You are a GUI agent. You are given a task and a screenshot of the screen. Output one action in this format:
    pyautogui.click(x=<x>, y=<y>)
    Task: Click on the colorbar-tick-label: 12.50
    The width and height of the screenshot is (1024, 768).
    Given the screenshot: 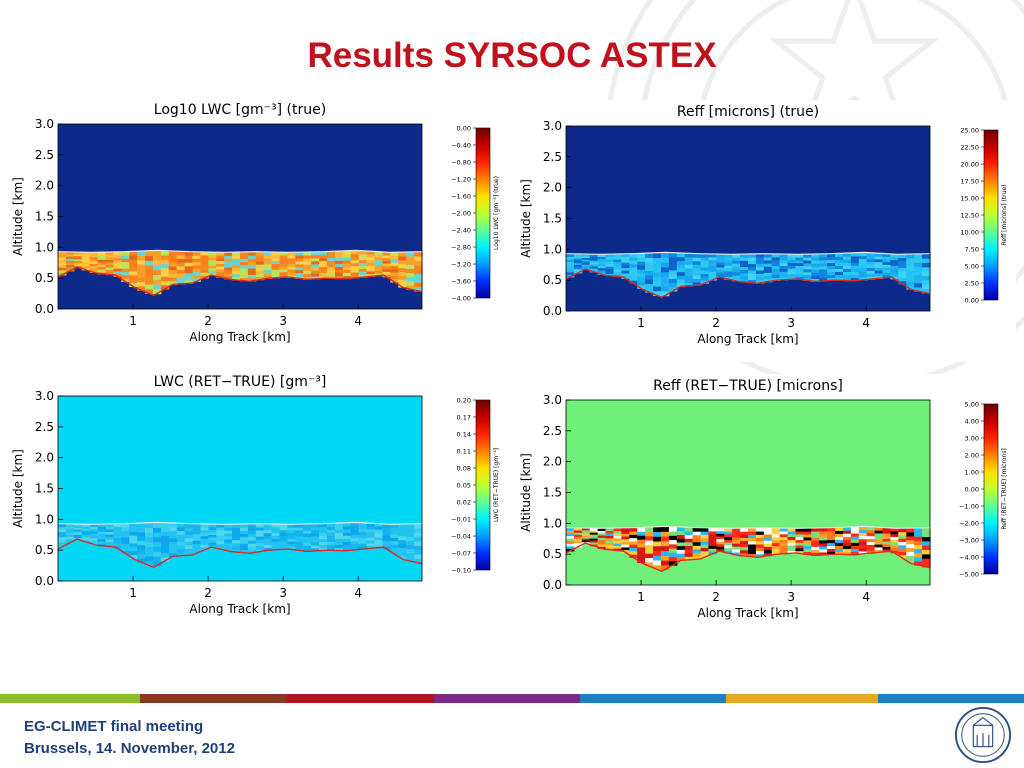 What is the action you would take?
    pyautogui.click(x=969, y=216)
    